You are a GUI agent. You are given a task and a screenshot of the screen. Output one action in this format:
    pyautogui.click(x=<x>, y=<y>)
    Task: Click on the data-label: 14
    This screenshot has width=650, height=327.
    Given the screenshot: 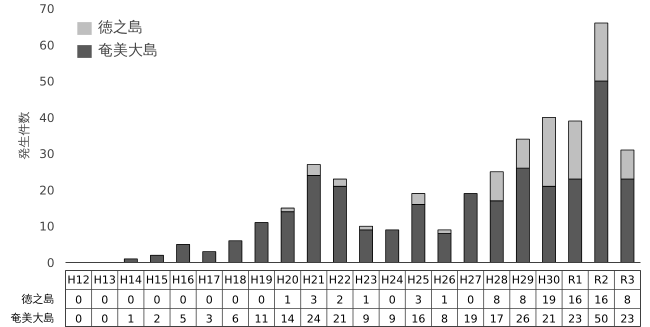 What is the action you would take?
    pyautogui.click(x=287, y=319)
    